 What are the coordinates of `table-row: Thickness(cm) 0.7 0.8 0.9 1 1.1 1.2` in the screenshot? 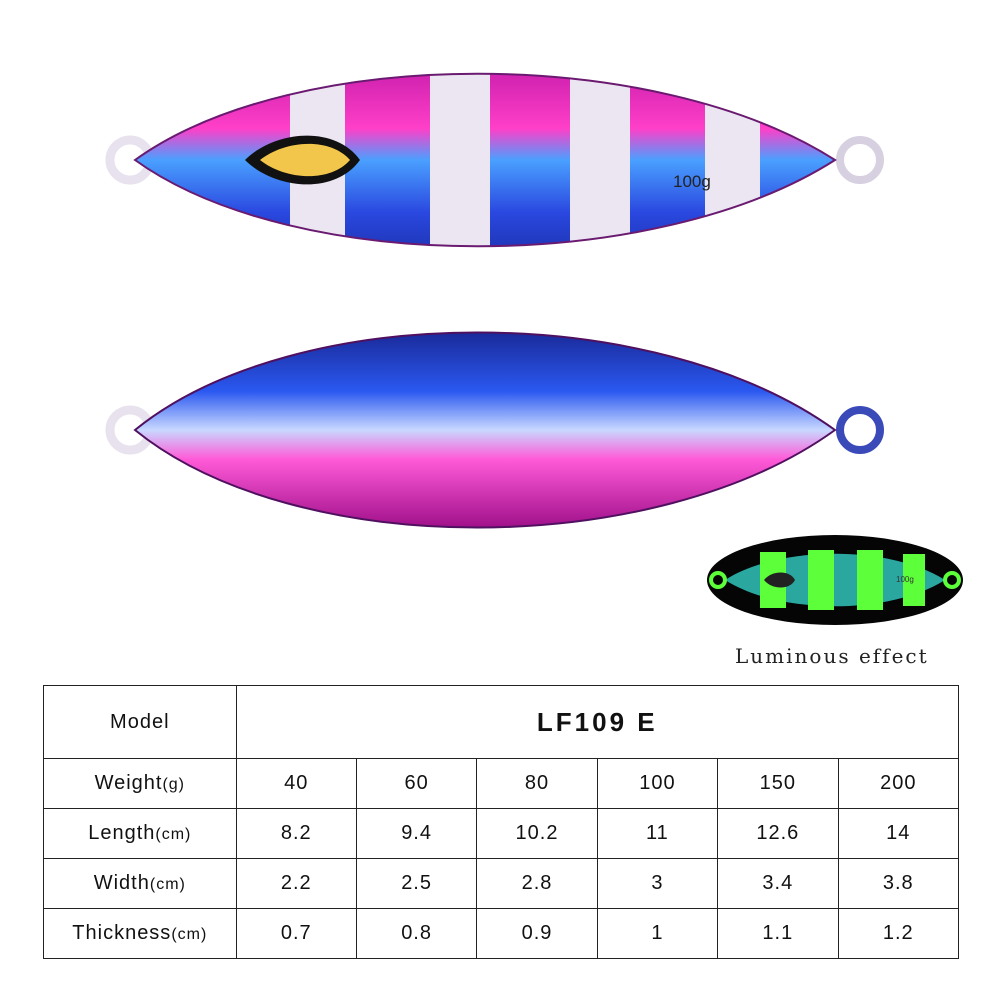 It's located at (501, 933).